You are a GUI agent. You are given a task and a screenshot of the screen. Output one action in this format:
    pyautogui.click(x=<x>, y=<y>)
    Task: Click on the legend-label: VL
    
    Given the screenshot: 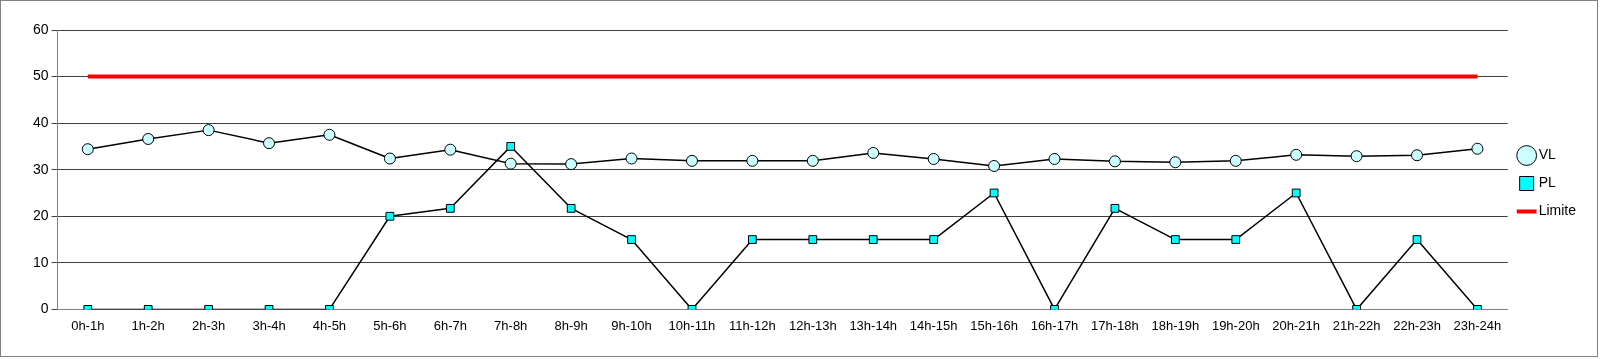 What is the action you would take?
    pyautogui.click(x=1547, y=154)
    